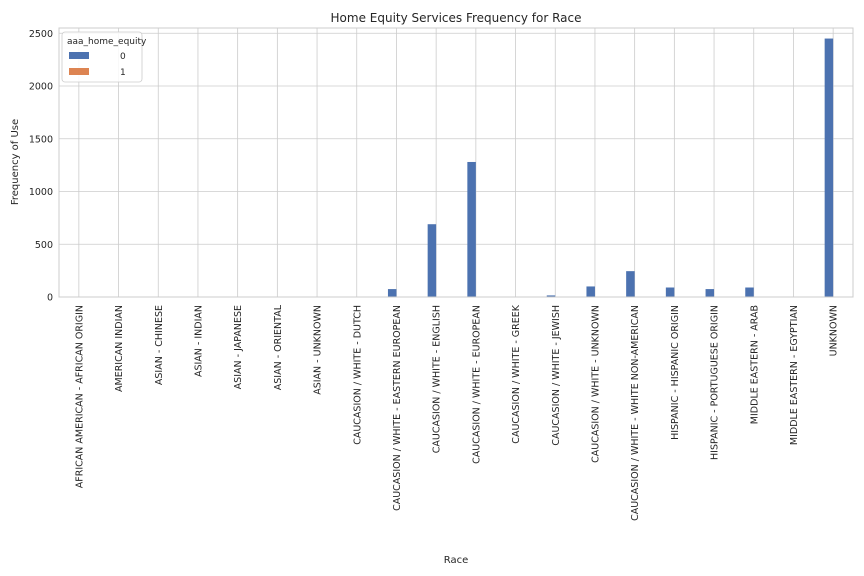 The image size is (864, 576). What do you see at coordinates (595, 384) in the screenshot?
I see `x-tick-label: CAUCASION / WHITE - UNKNOWN` at bounding box center [595, 384].